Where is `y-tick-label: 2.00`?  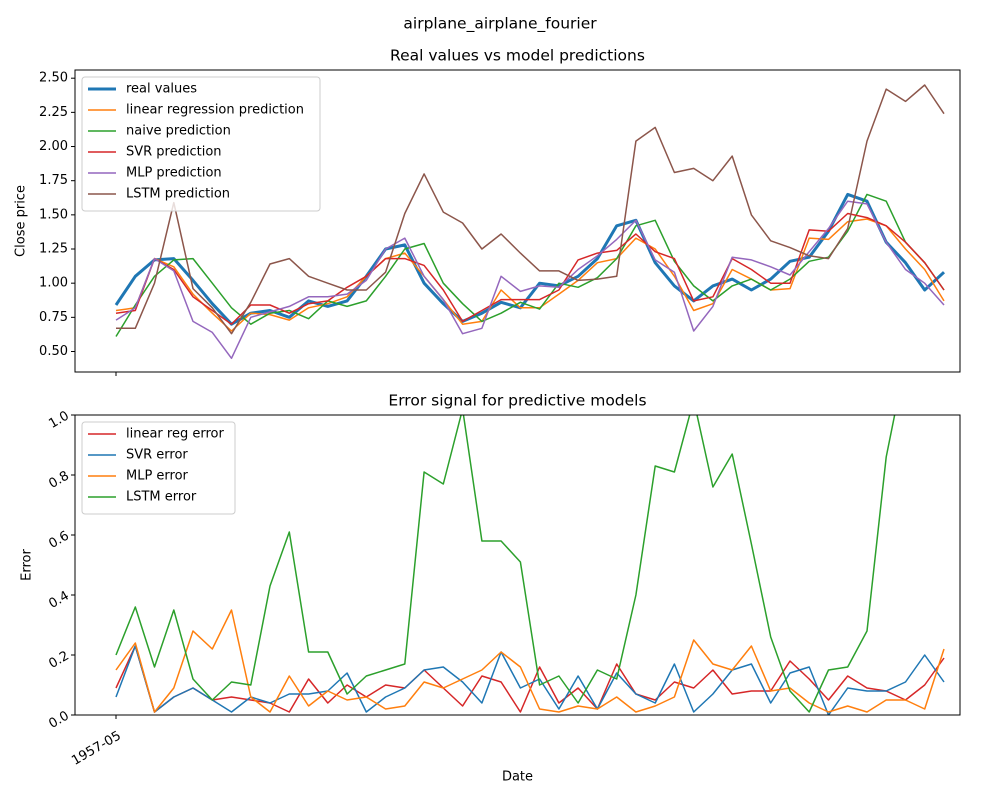
y-tick-label: 2.00 is located at coordinates (53, 146).